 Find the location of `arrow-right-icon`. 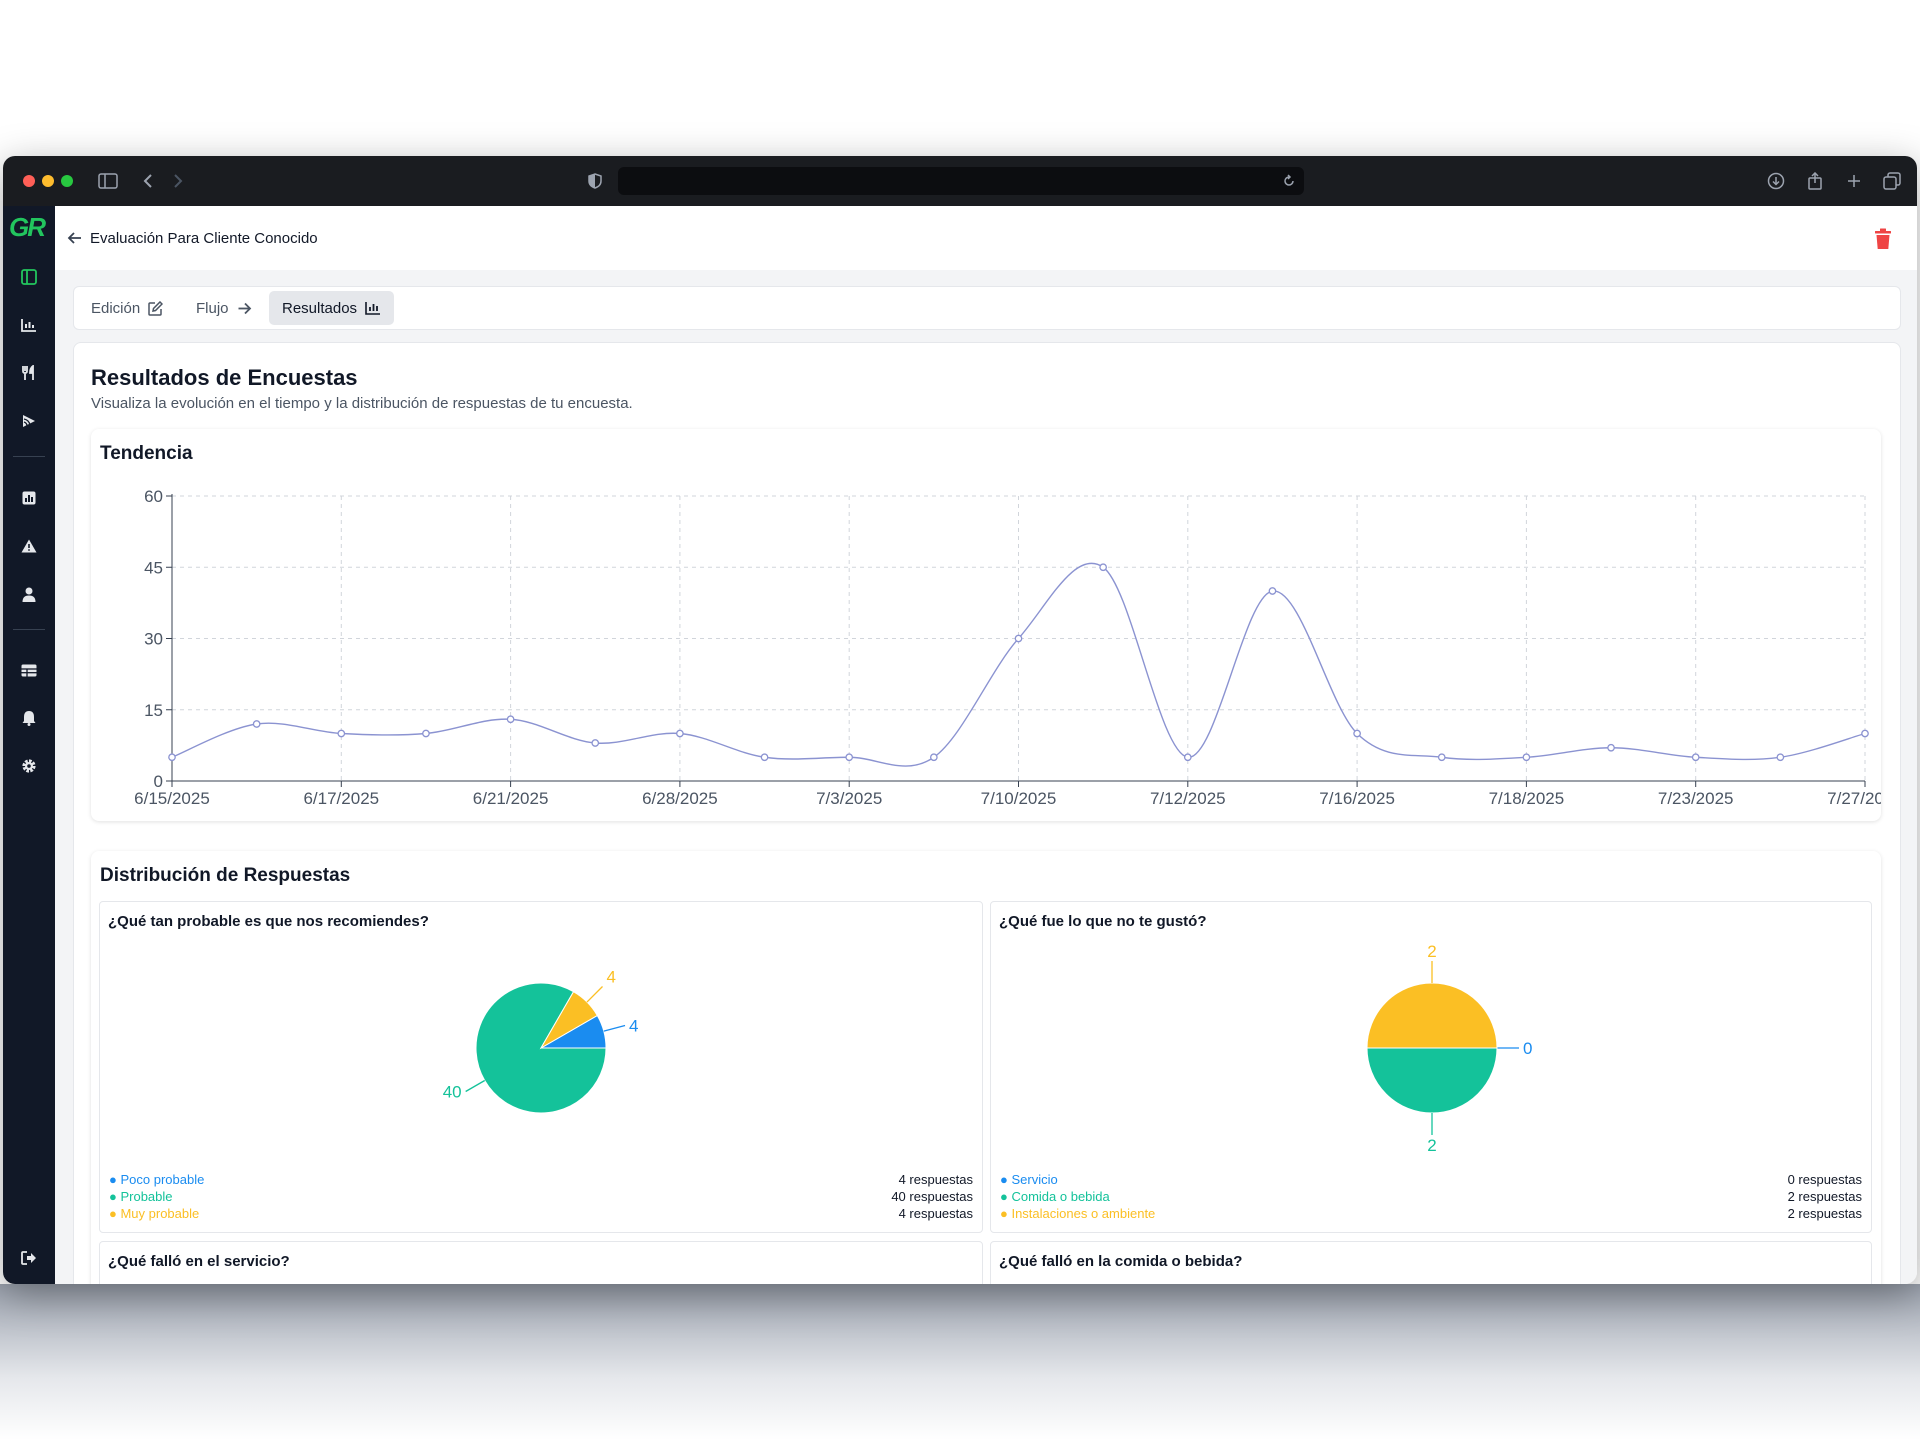

arrow-right-icon is located at coordinates (244, 308).